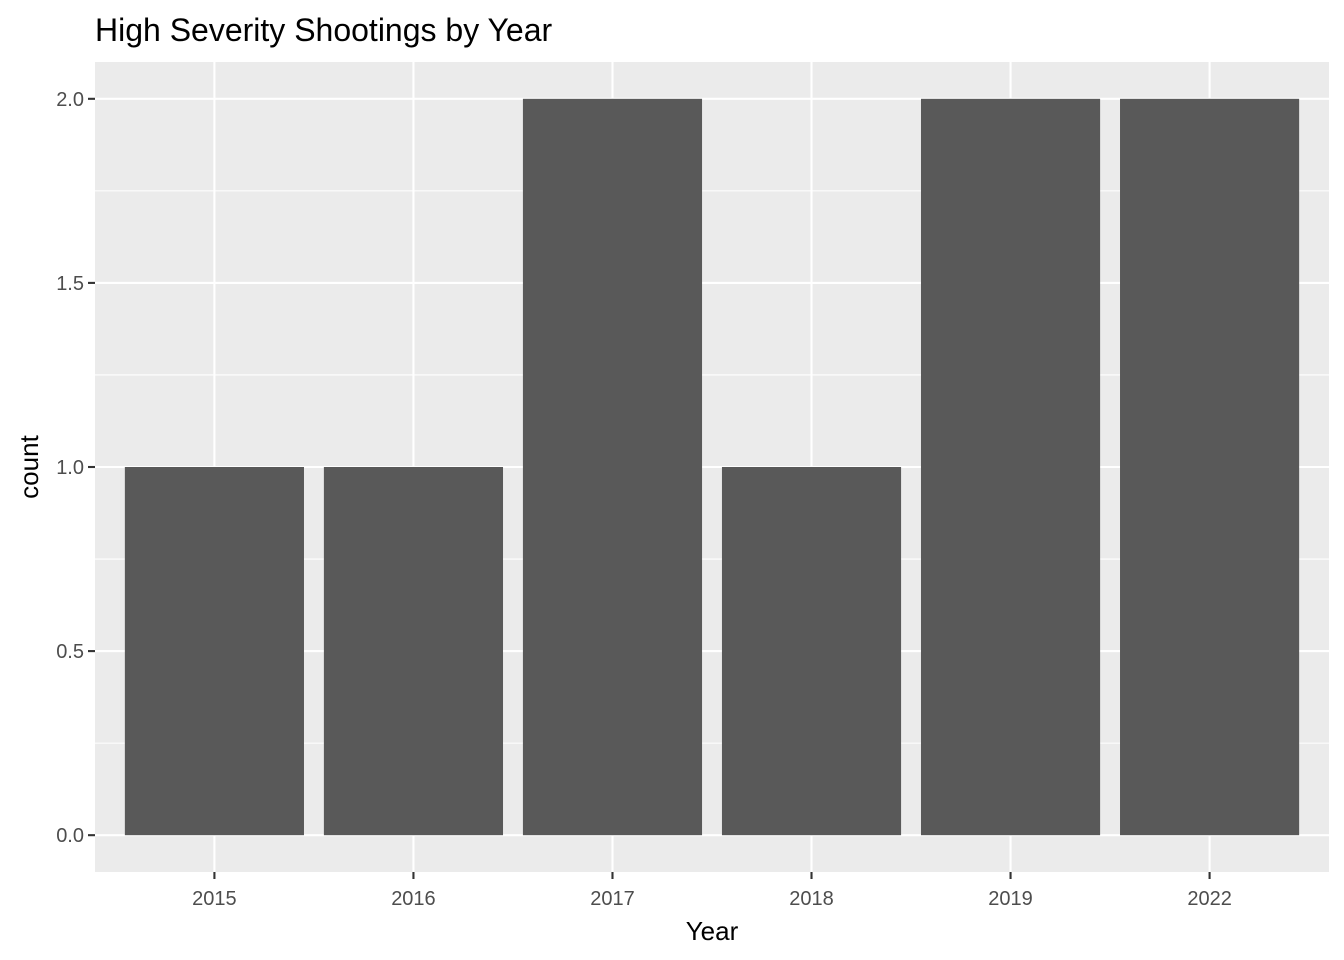 This screenshot has height=960, width=1344. What do you see at coordinates (811, 899) in the screenshot?
I see `x-tick-label: 2018` at bounding box center [811, 899].